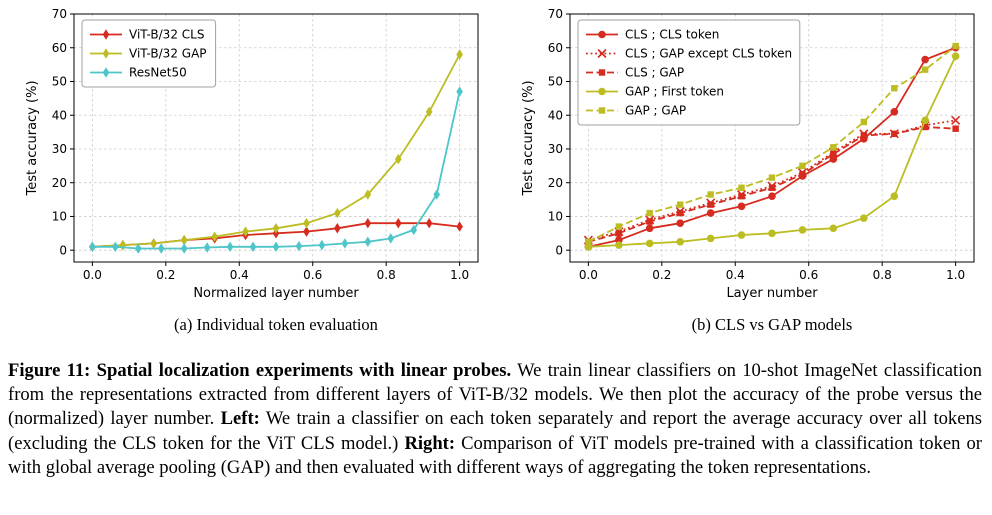 The width and height of the screenshot is (992, 515). What do you see at coordinates (168, 54) in the screenshot?
I see `svg-text: ViT-B/32 GAP` at bounding box center [168, 54].